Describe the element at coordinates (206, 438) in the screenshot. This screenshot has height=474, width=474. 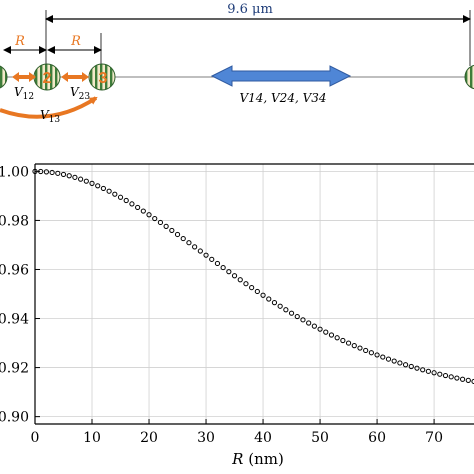
I see `x-tick-label: 30` at that location.